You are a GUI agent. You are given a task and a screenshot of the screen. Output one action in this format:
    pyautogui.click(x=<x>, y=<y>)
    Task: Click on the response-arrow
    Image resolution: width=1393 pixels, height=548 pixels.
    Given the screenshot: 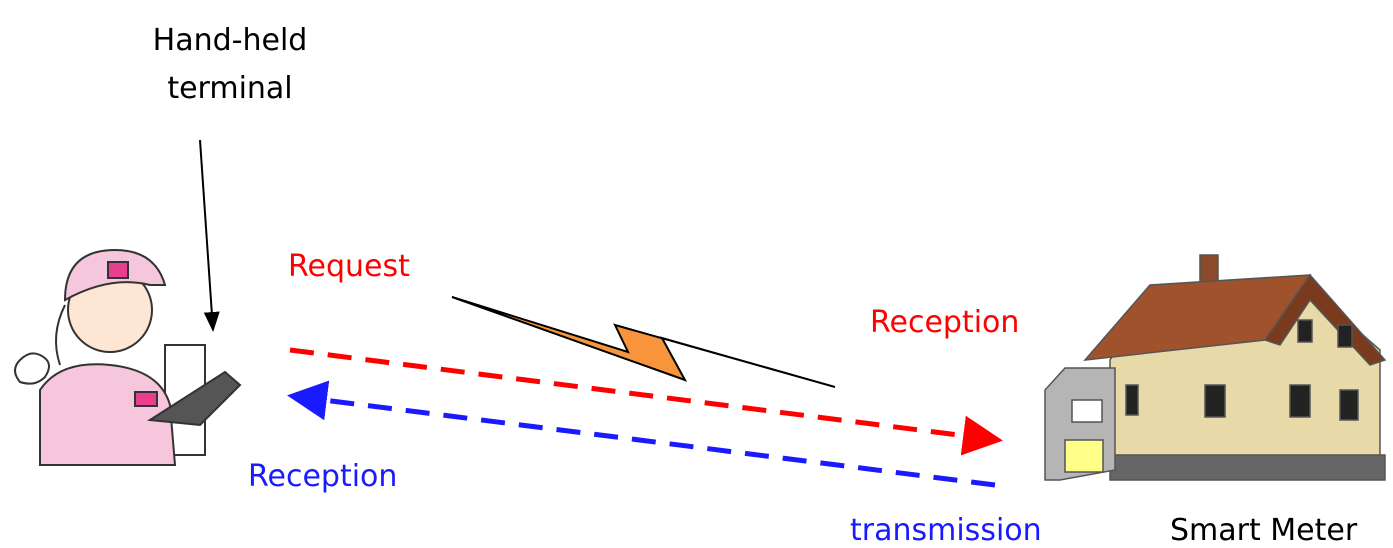 What is the action you would take?
    pyautogui.click(x=641, y=434)
    